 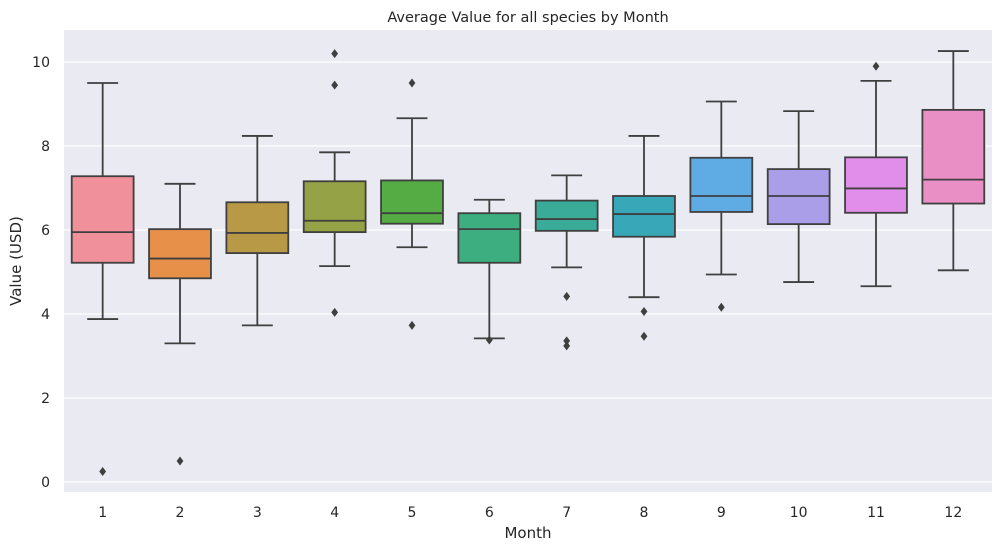 What do you see at coordinates (527, 533) in the screenshot?
I see `x-axis-label: Month` at bounding box center [527, 533].